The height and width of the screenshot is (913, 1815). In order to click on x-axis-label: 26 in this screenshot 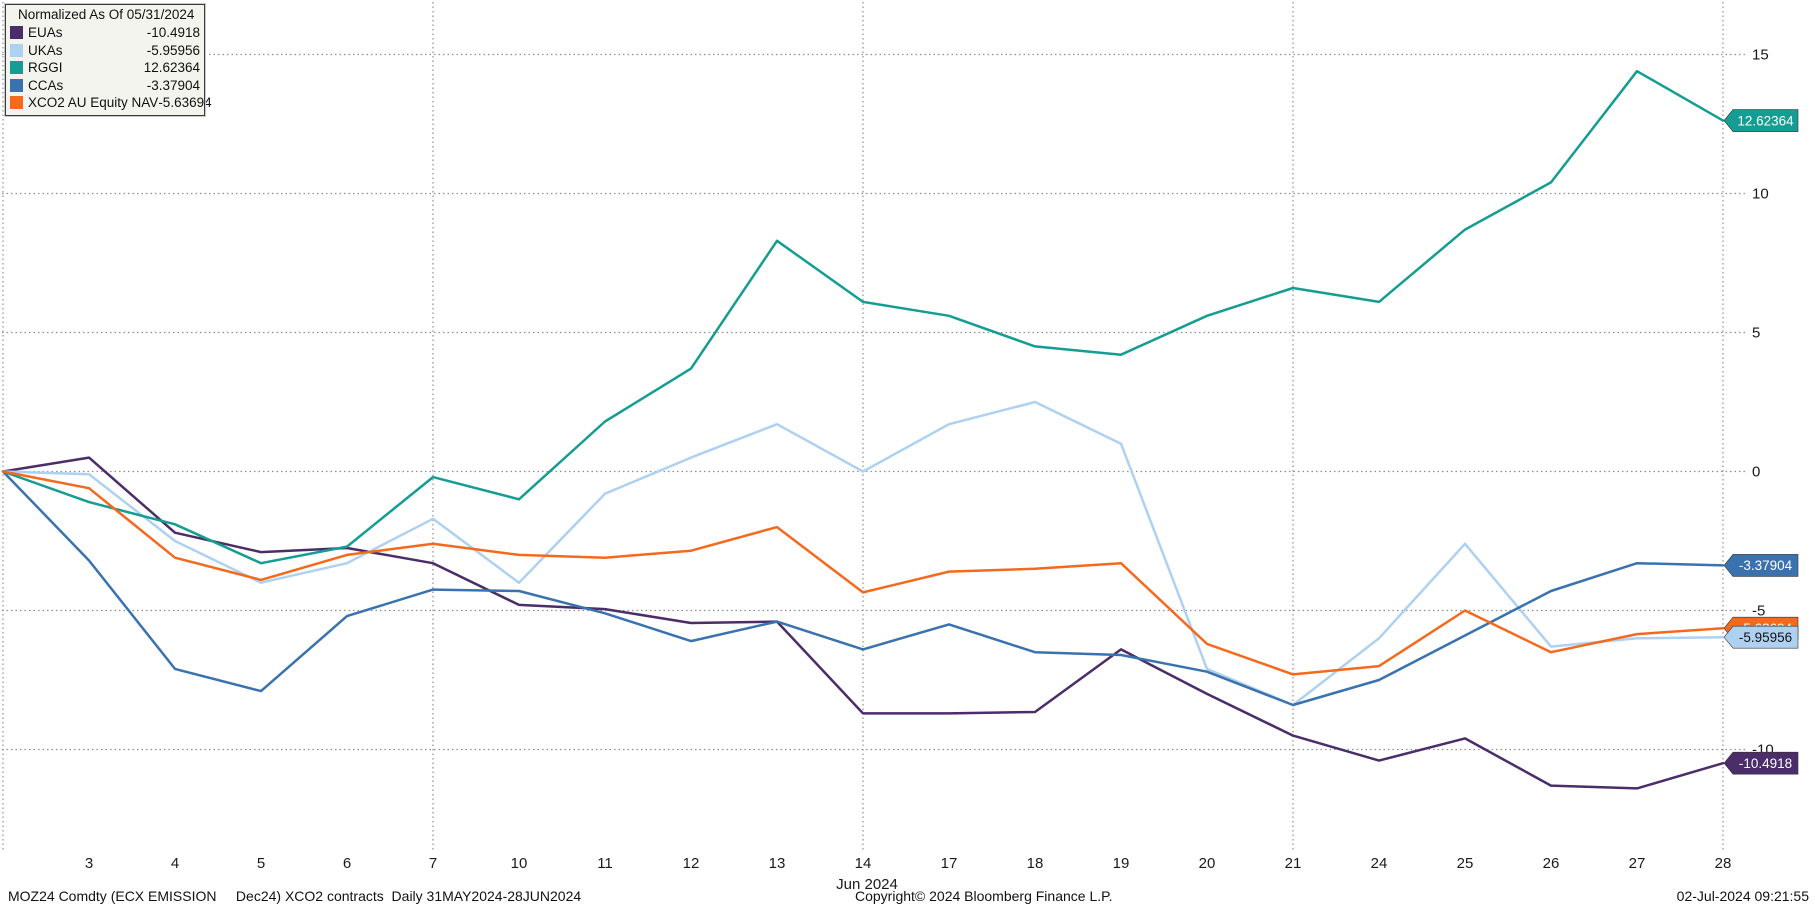, I will do `click(1551, 863)`.